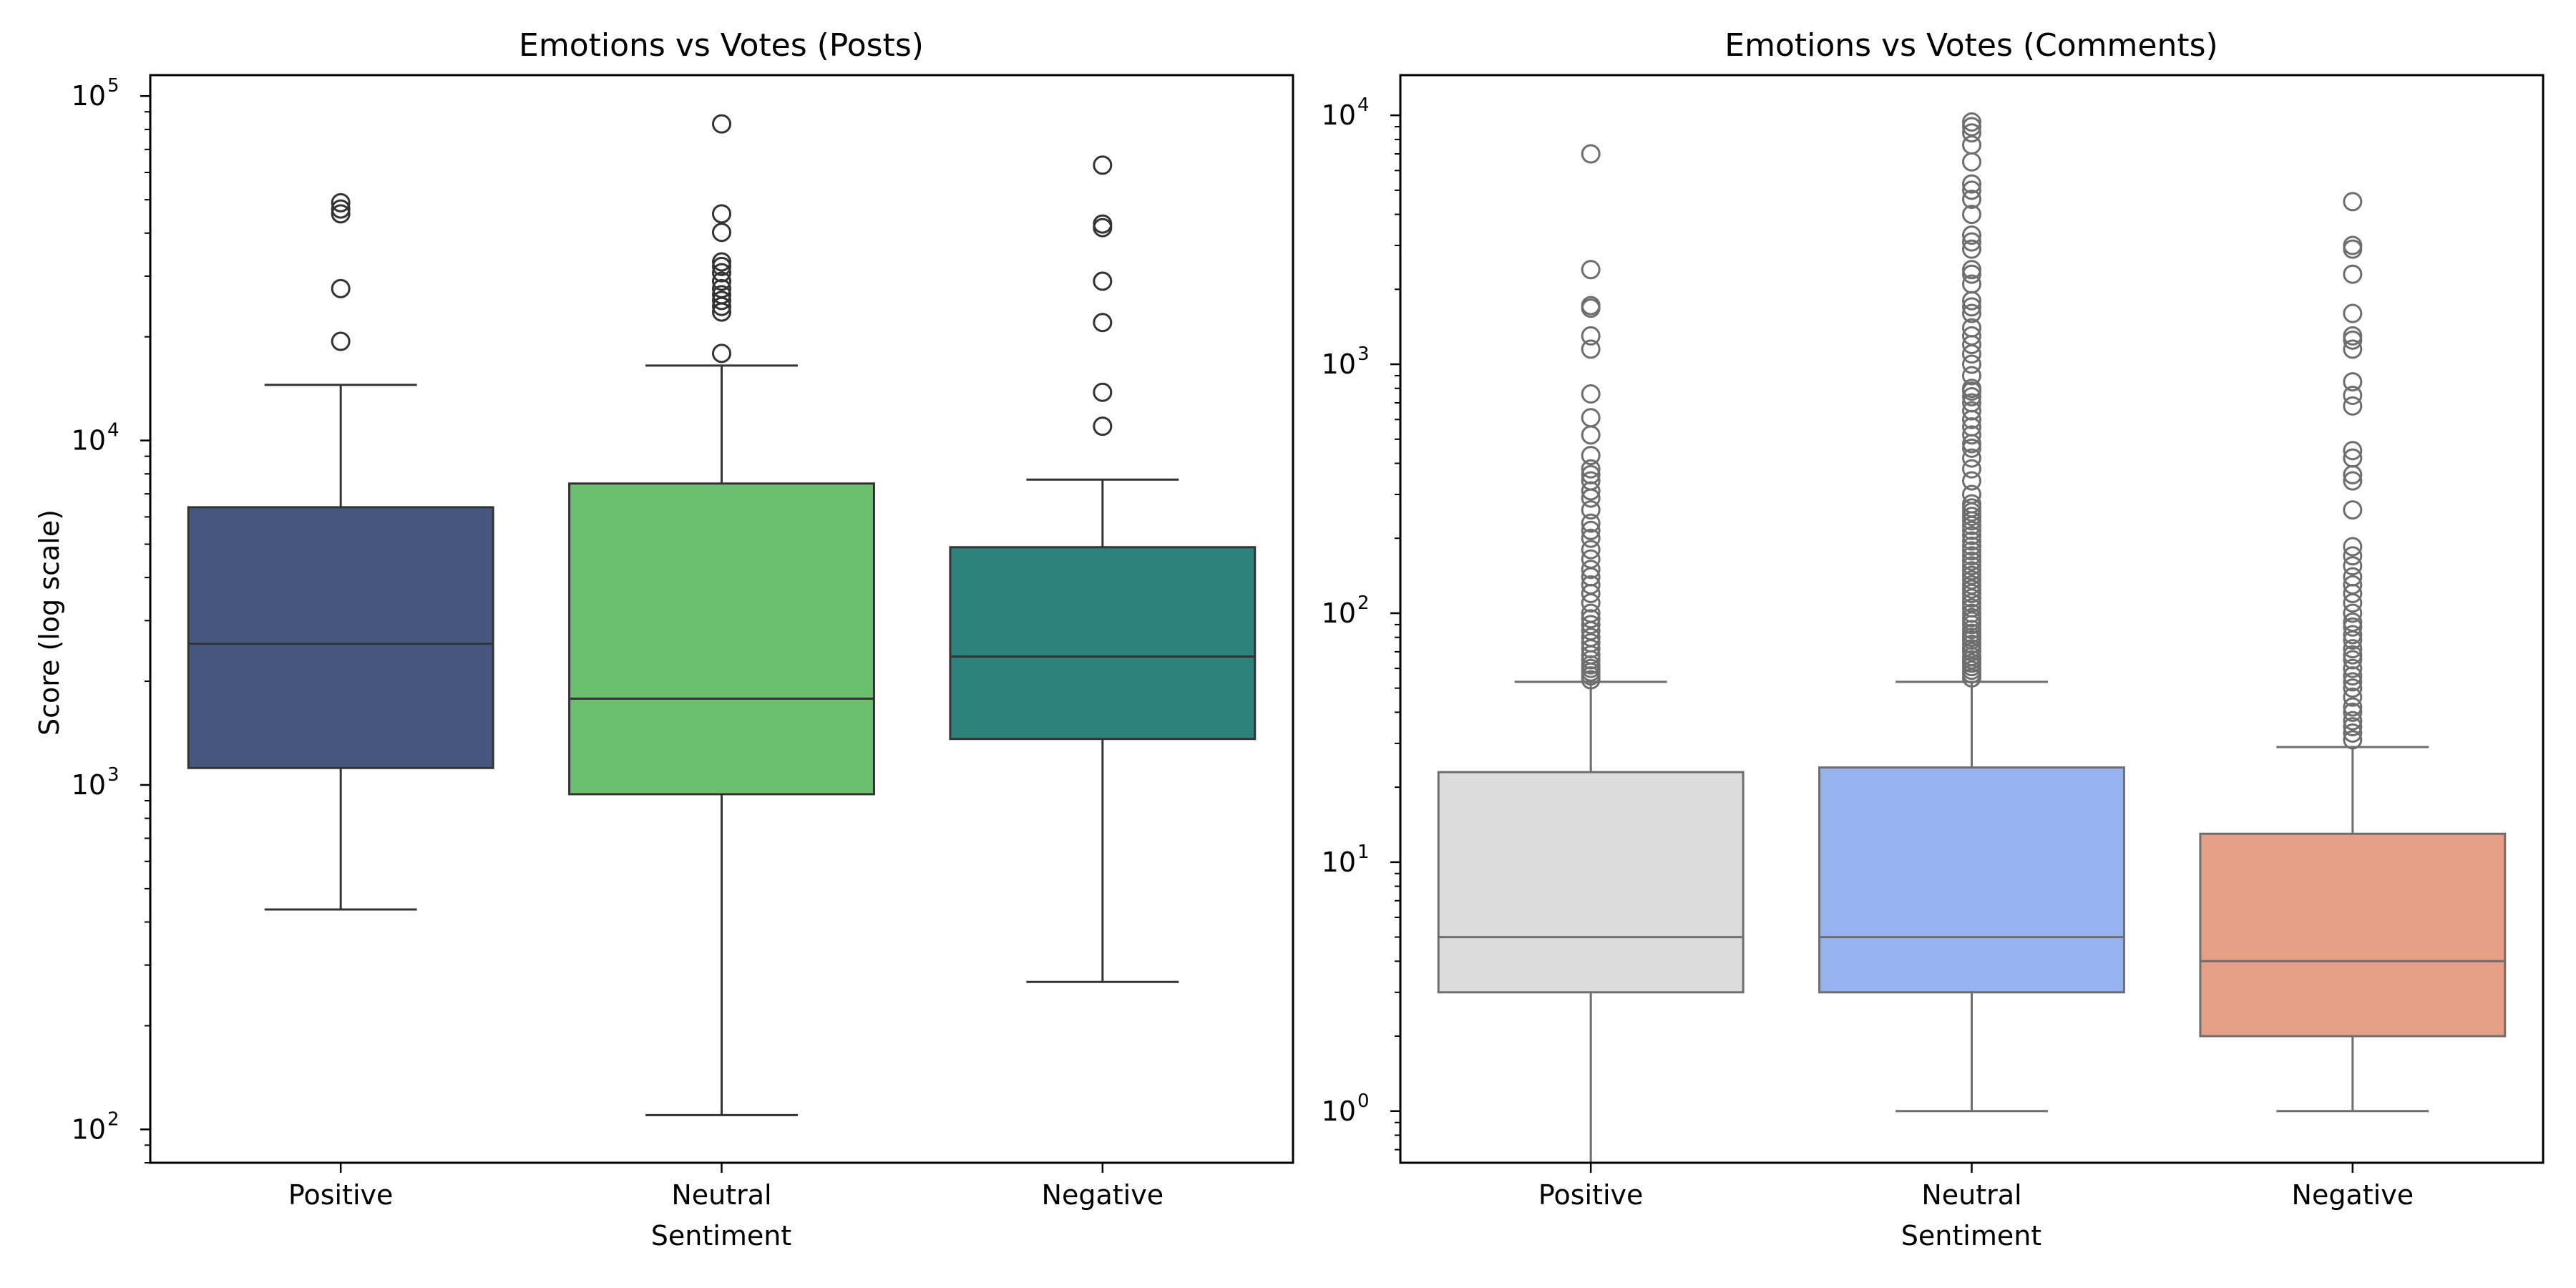  I want to click on posts-box-positive, so click(340, 551).